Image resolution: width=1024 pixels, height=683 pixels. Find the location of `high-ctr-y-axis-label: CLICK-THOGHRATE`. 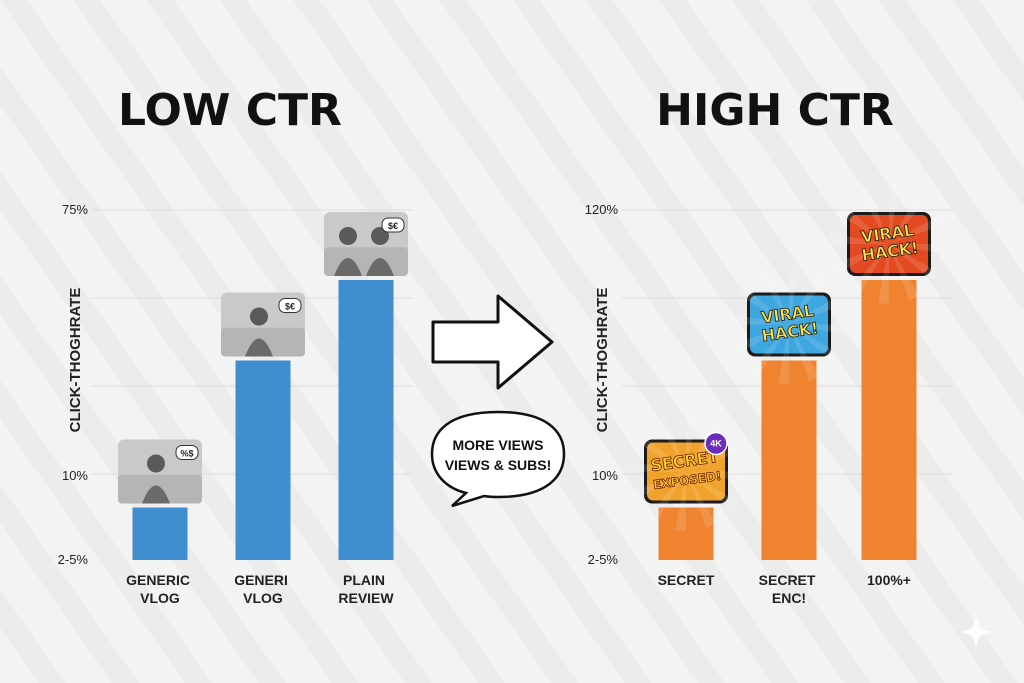

high-ctr-y-axis-label: CLICK-THOGHRATE is located at coordinates (602, 360).